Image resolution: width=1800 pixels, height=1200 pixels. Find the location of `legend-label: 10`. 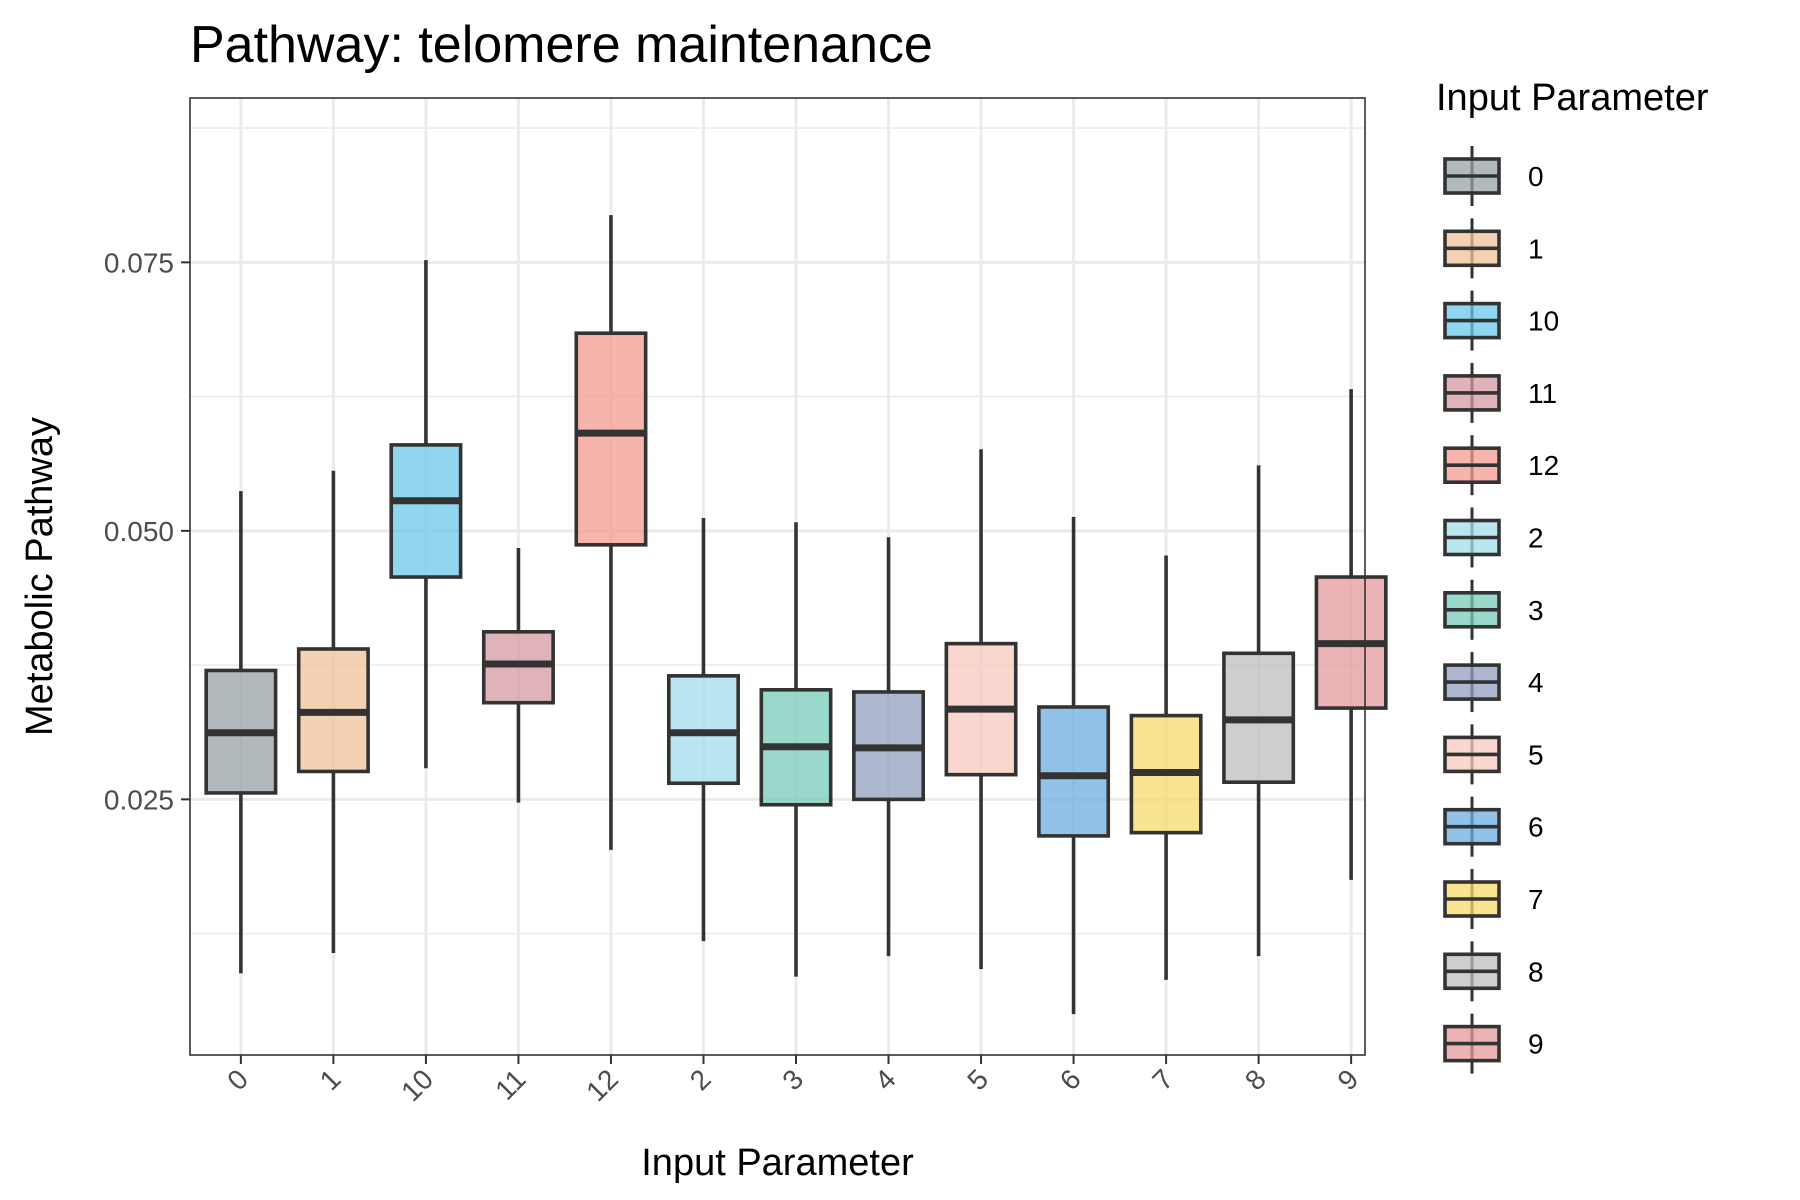

legend-label: 10 is located at coordinates (1543, 321).